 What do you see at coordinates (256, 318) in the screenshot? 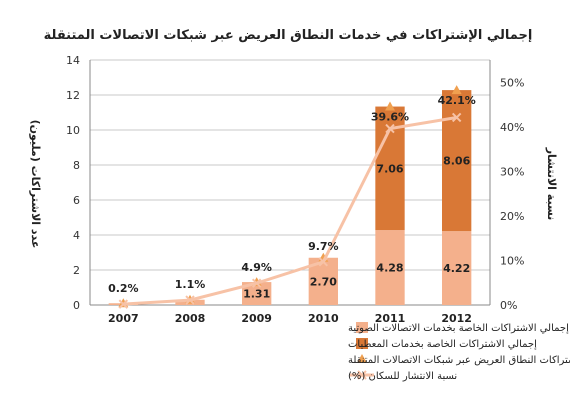
I see `x-tick-label: 2009` at bounding box center [256, 318].